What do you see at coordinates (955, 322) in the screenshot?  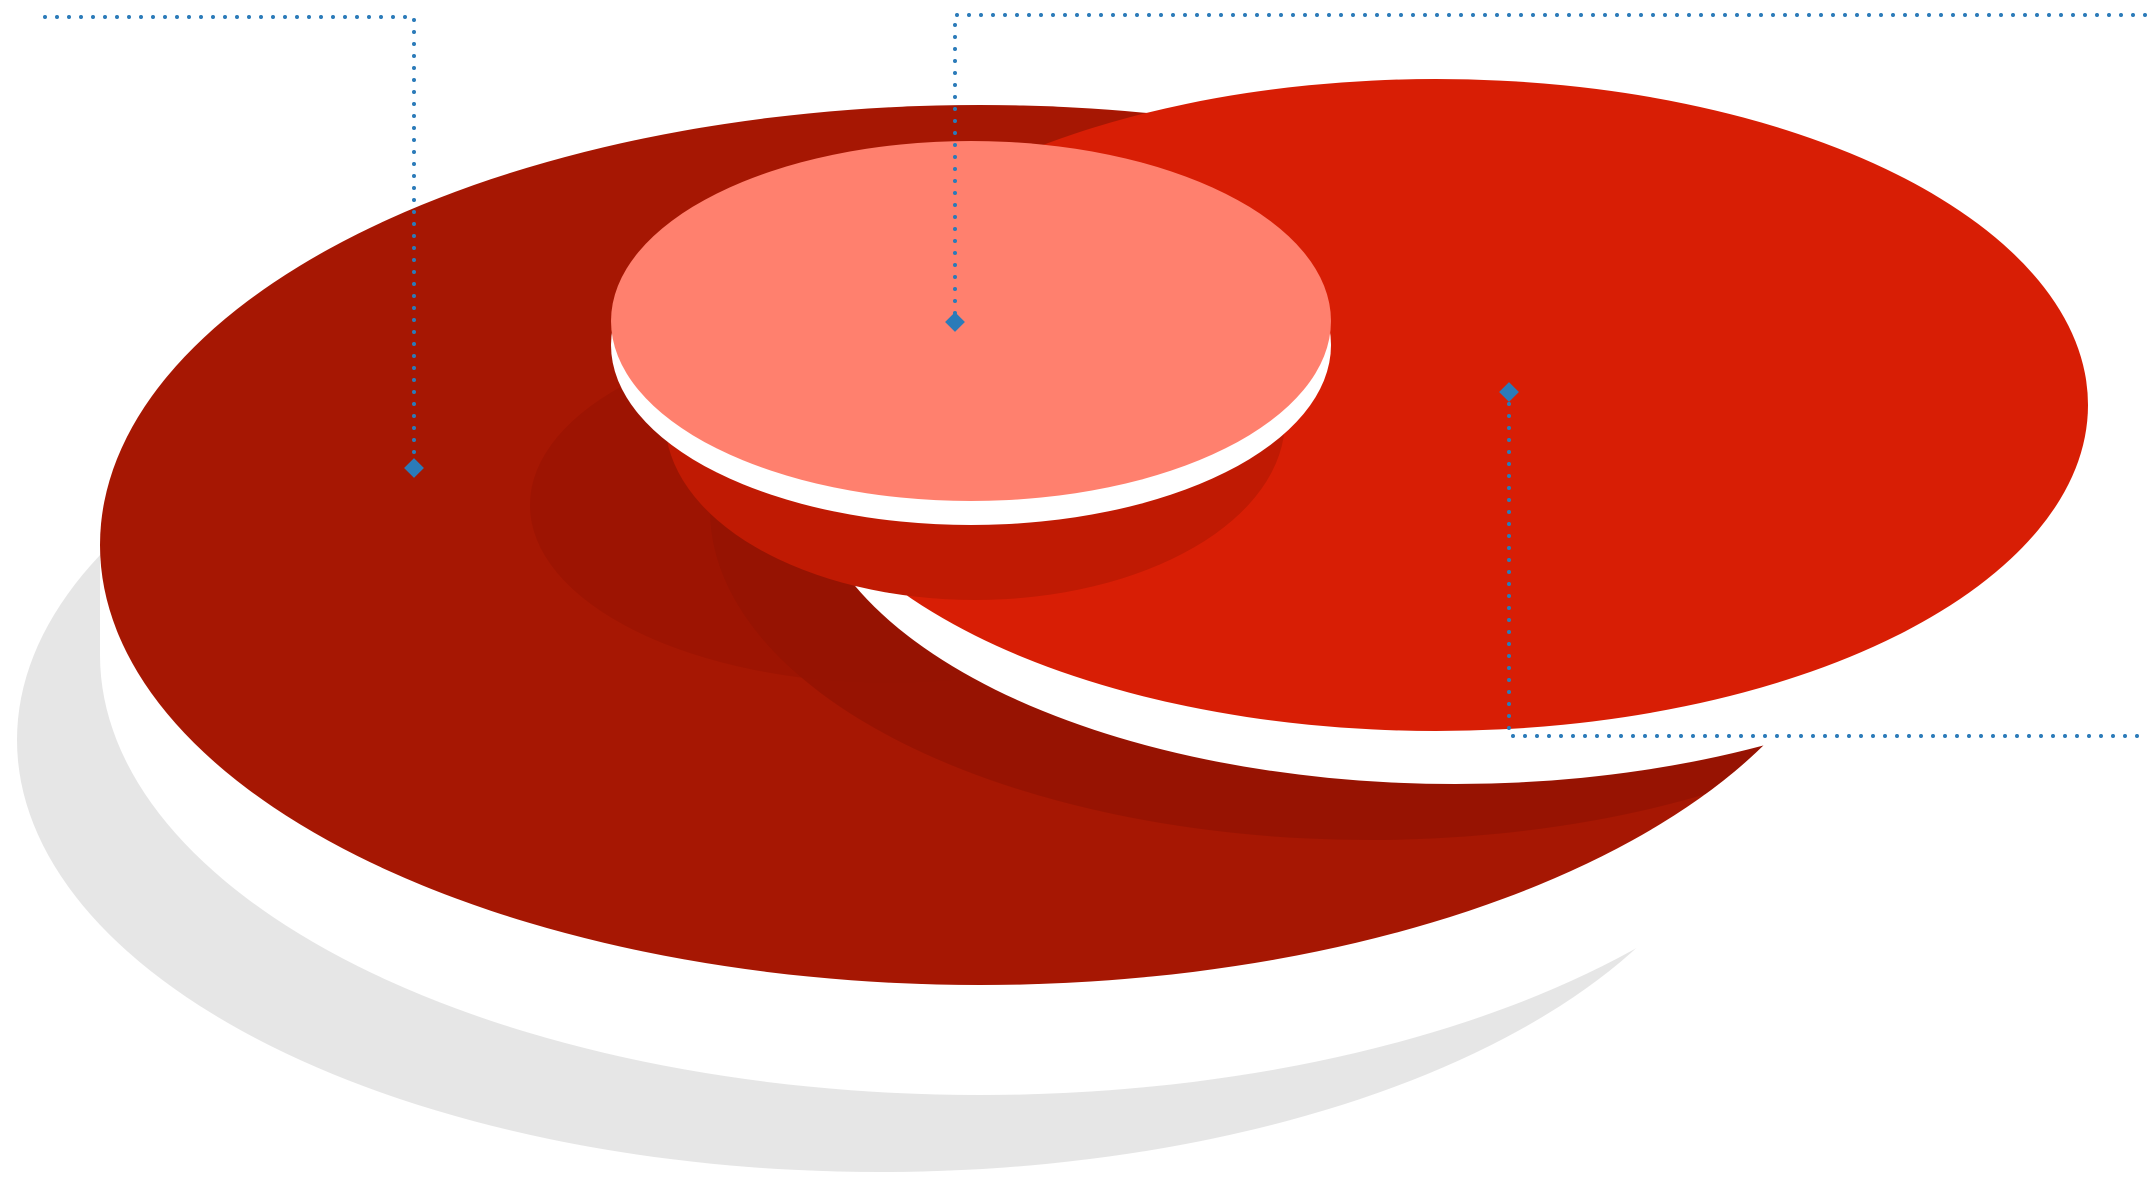 I see `callout-marker-small` at bounding box center [955, 322].